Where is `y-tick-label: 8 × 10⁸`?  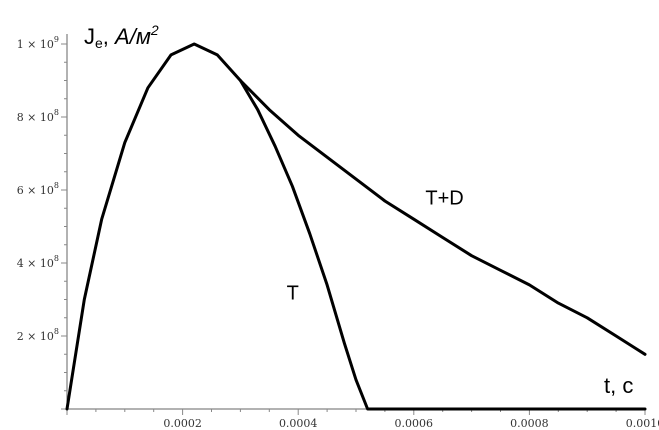 y-tick-label: 8 × 10⁸ is located at coordinates (38, 116).